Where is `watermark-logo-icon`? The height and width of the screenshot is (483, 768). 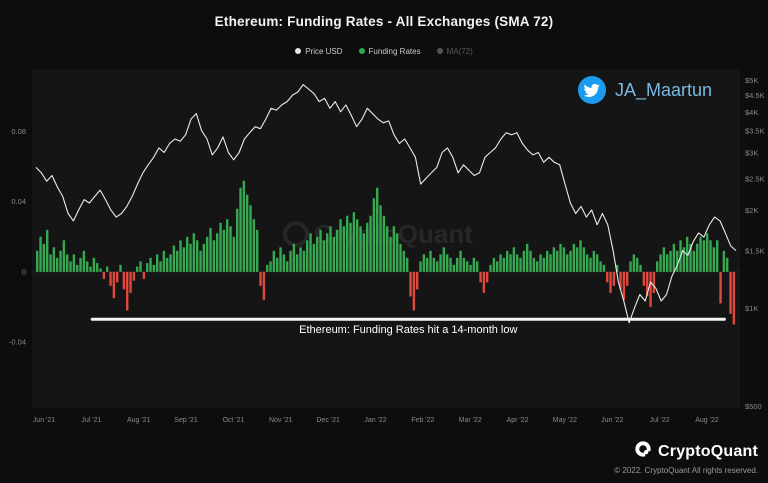
watermark-logo-icon is located at coordinates (296, 234).